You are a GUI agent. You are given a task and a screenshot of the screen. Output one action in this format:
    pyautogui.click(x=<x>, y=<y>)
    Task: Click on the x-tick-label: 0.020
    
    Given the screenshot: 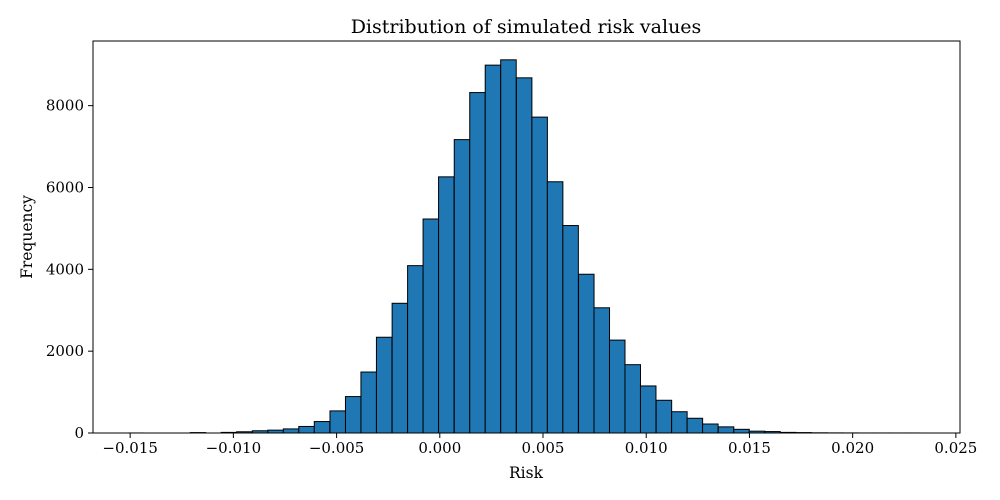 What is the action you would take?
    pyautogui.click(x=852, y=448)
    